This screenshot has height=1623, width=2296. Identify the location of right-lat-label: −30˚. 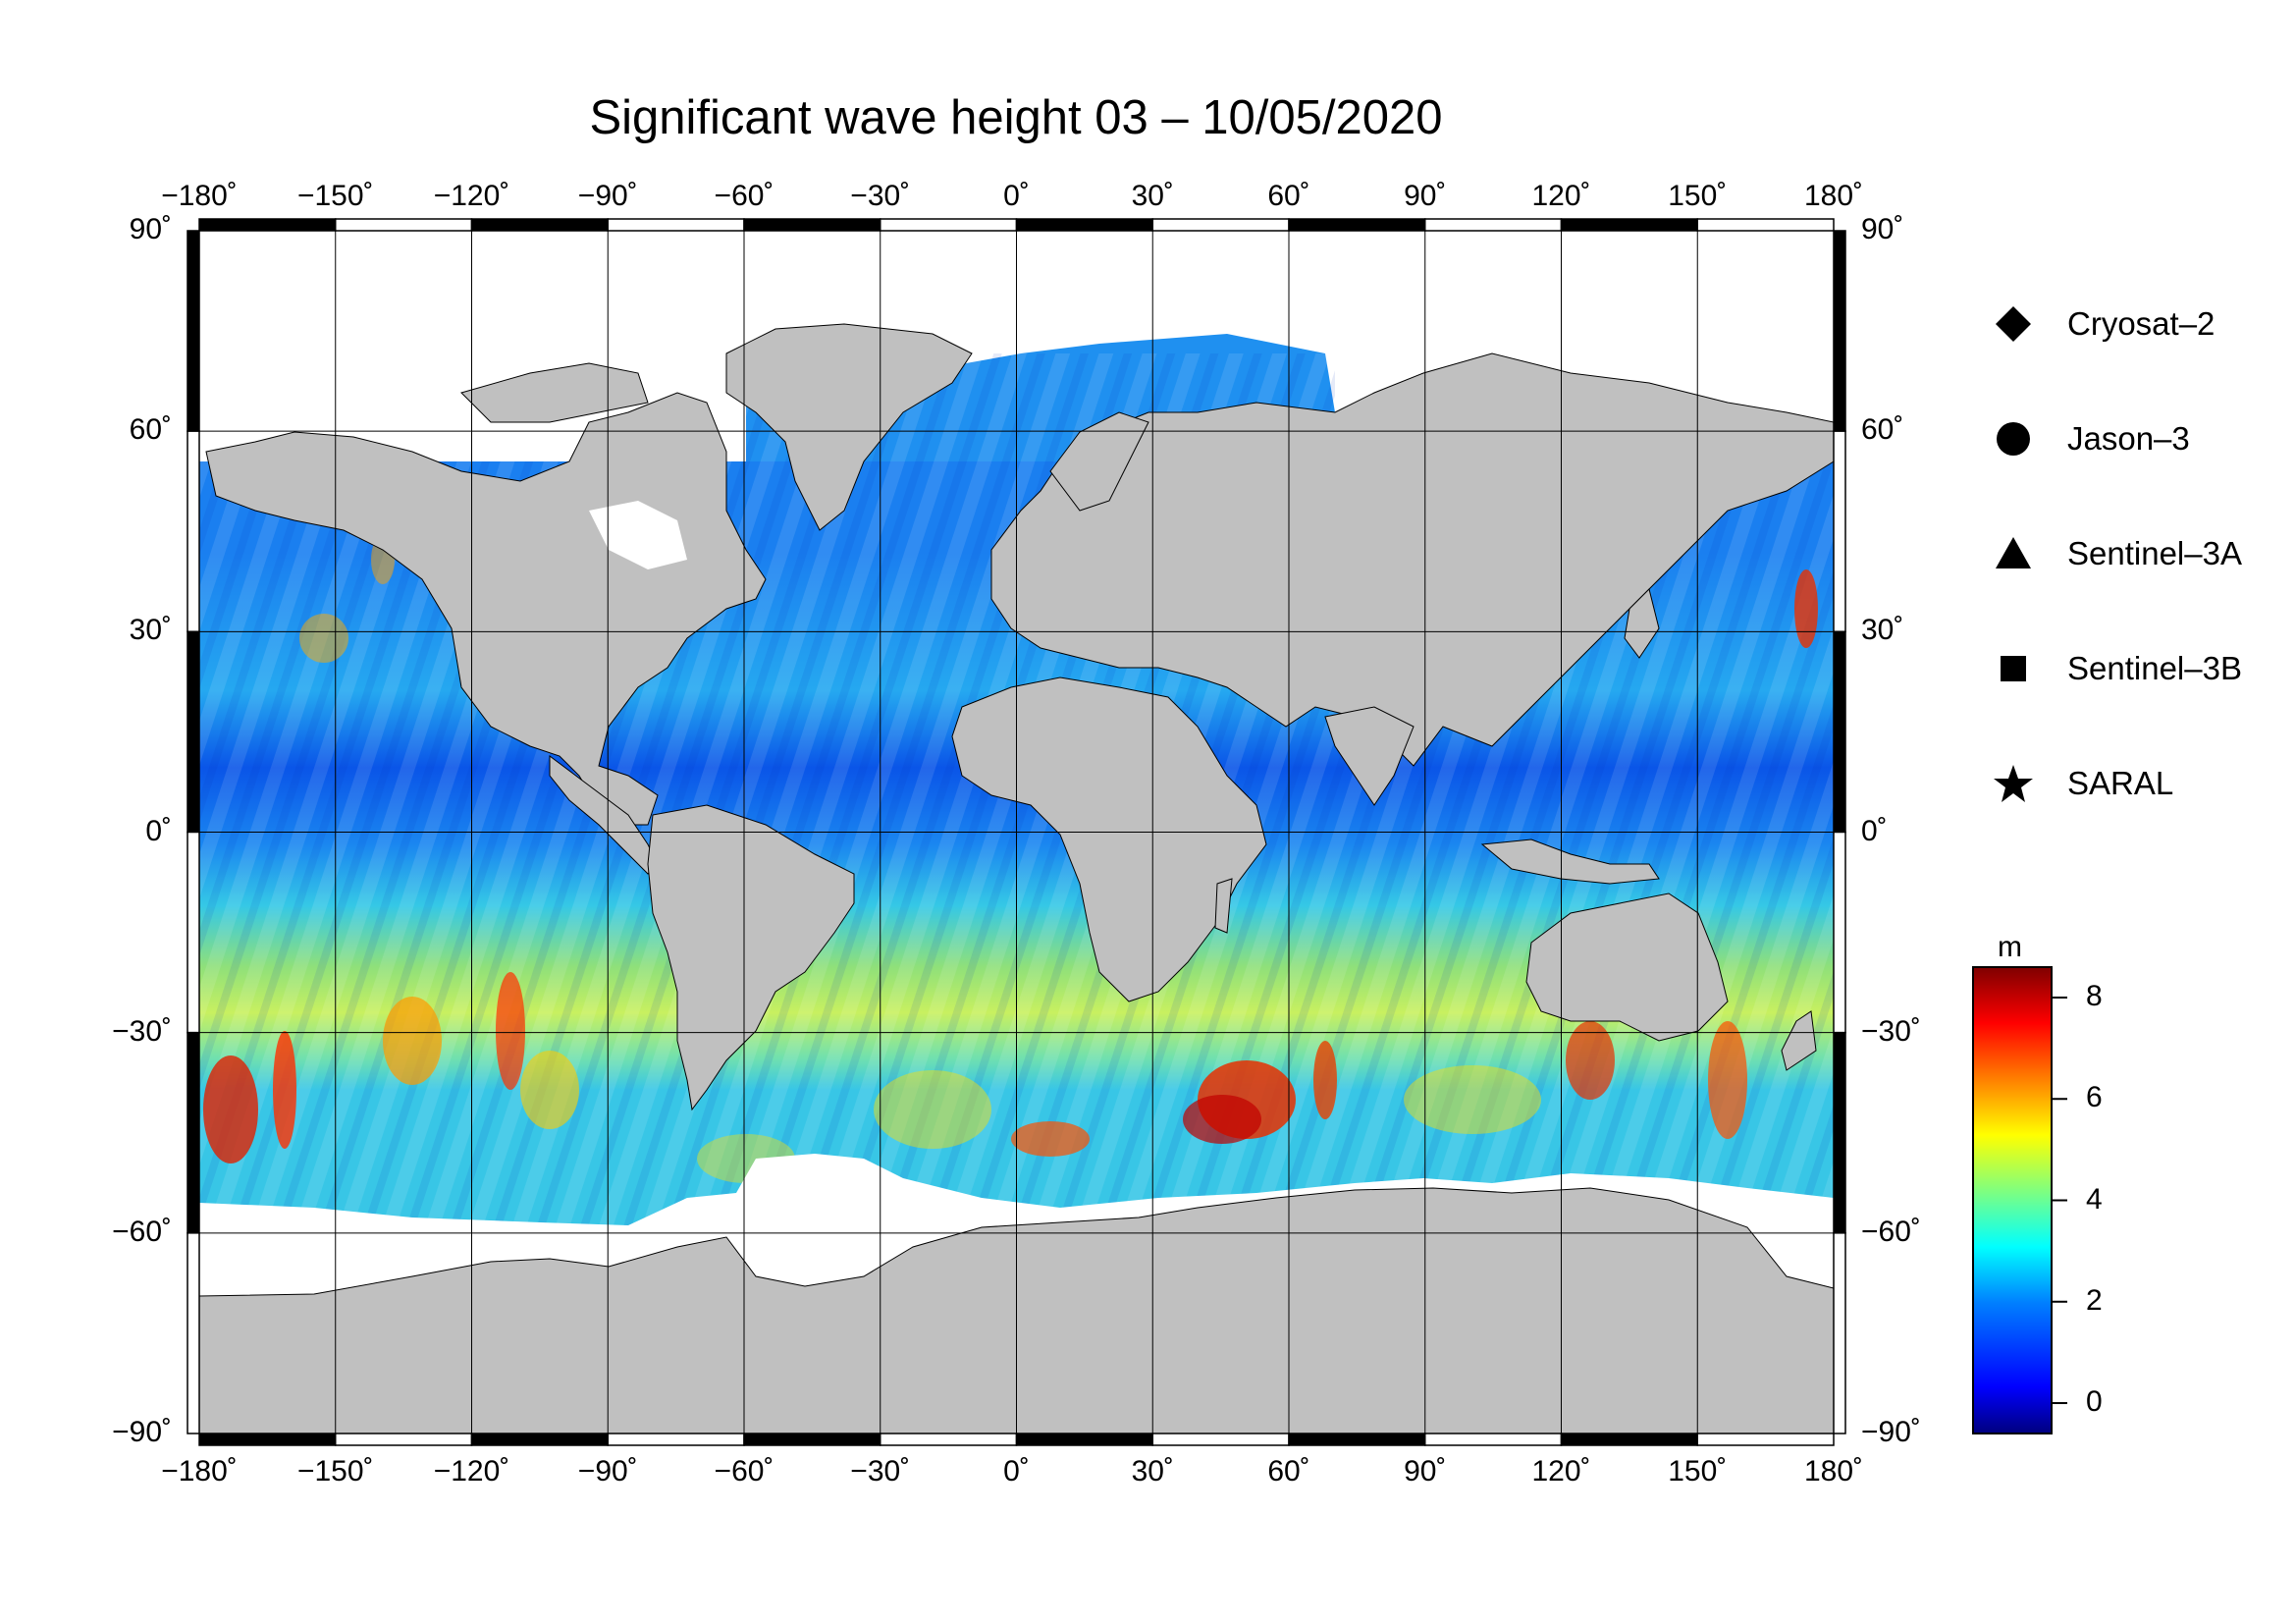
(1891, 1031).